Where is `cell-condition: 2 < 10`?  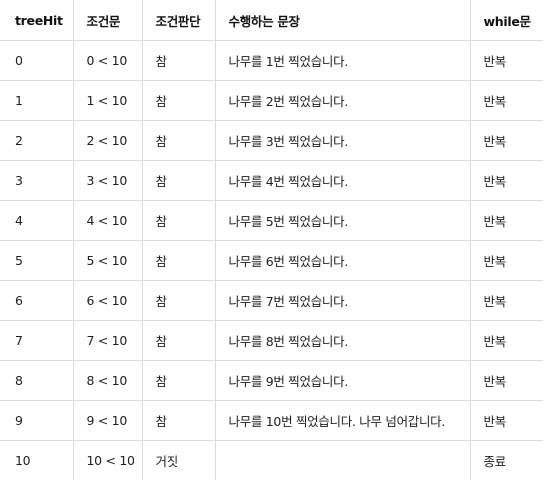 cell-condition: 2 < 10 is located at coordinates (107, 140).